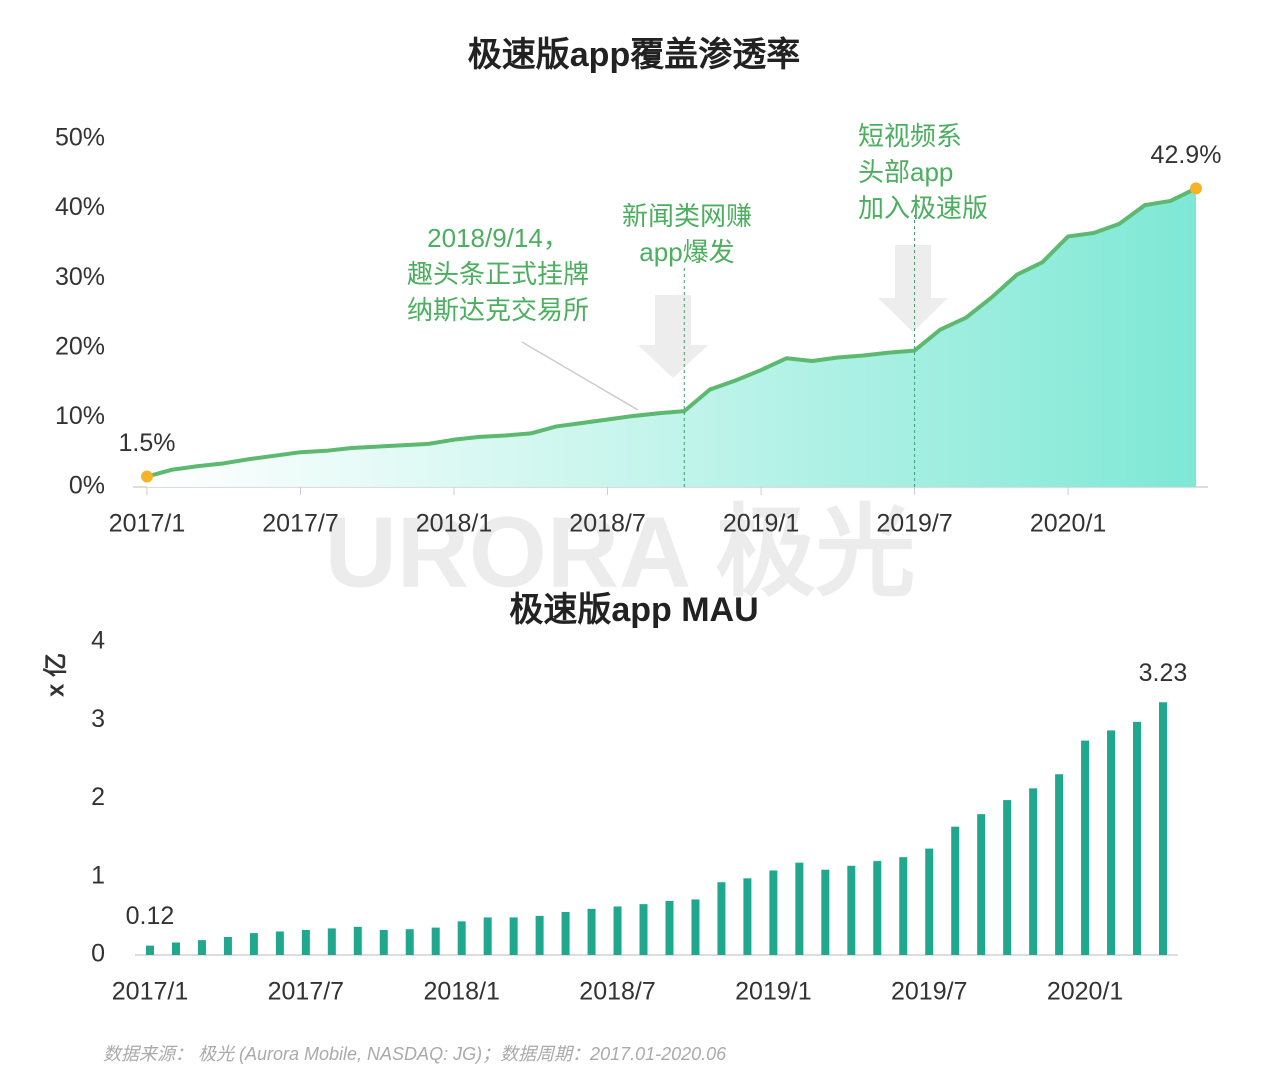 The image size is (1269, 1091). I want to click on y-tick-label: 20%, so click(80, 346).